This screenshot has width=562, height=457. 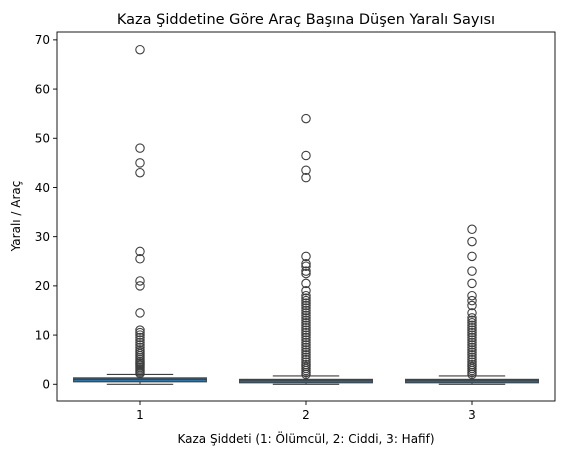 I want to click on y-tick-label: 0, so click(x=46, y=385).